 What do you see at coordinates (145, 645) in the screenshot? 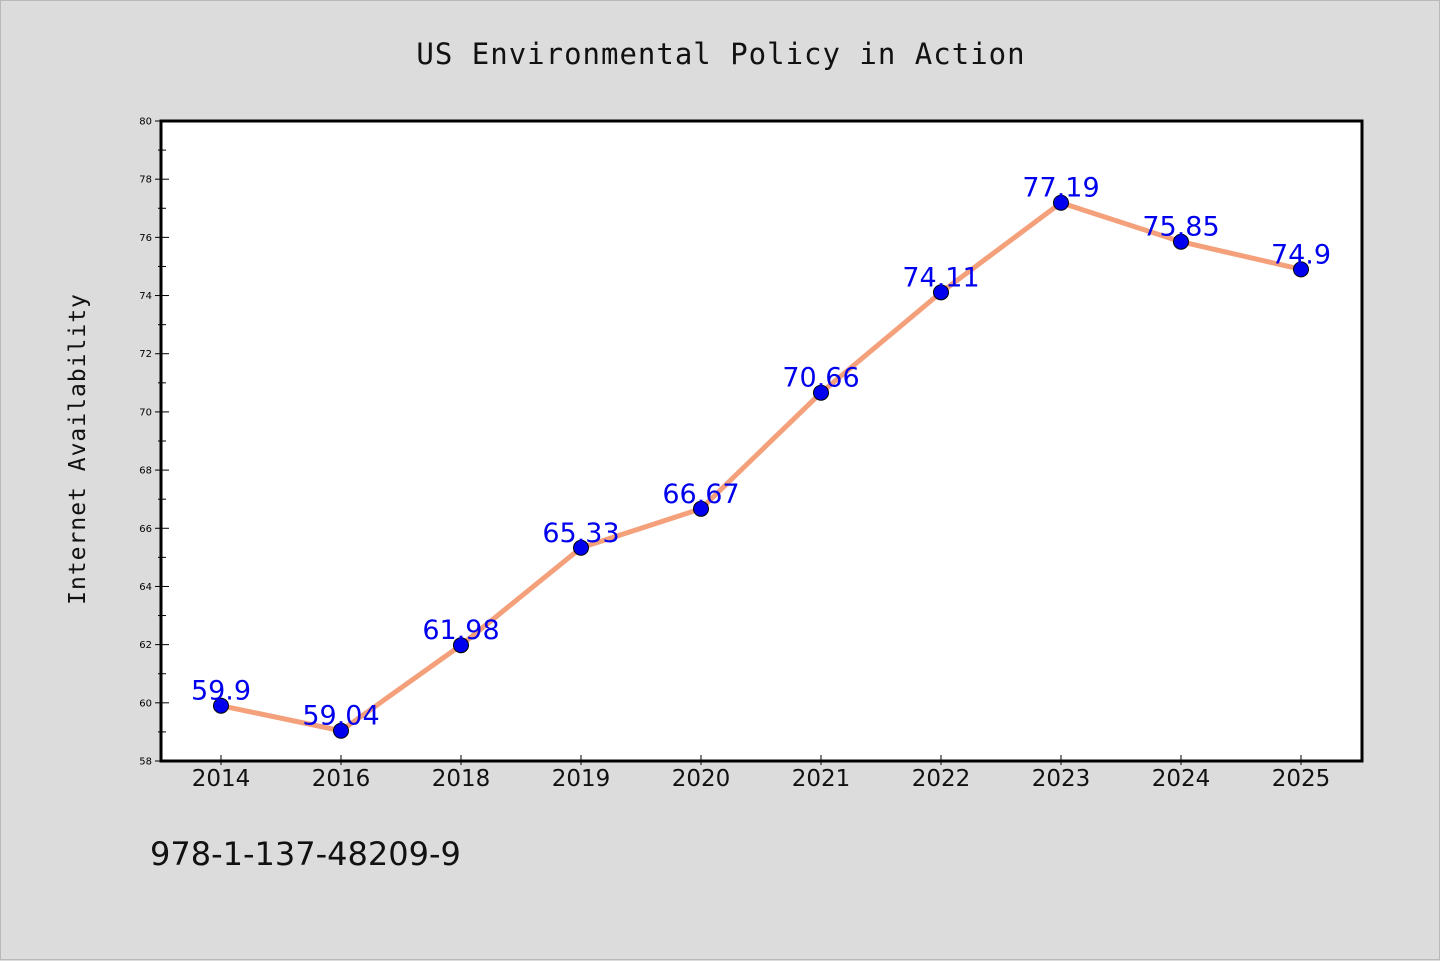
I see `y-tick-label: 62` at bounding box center [145, 645].